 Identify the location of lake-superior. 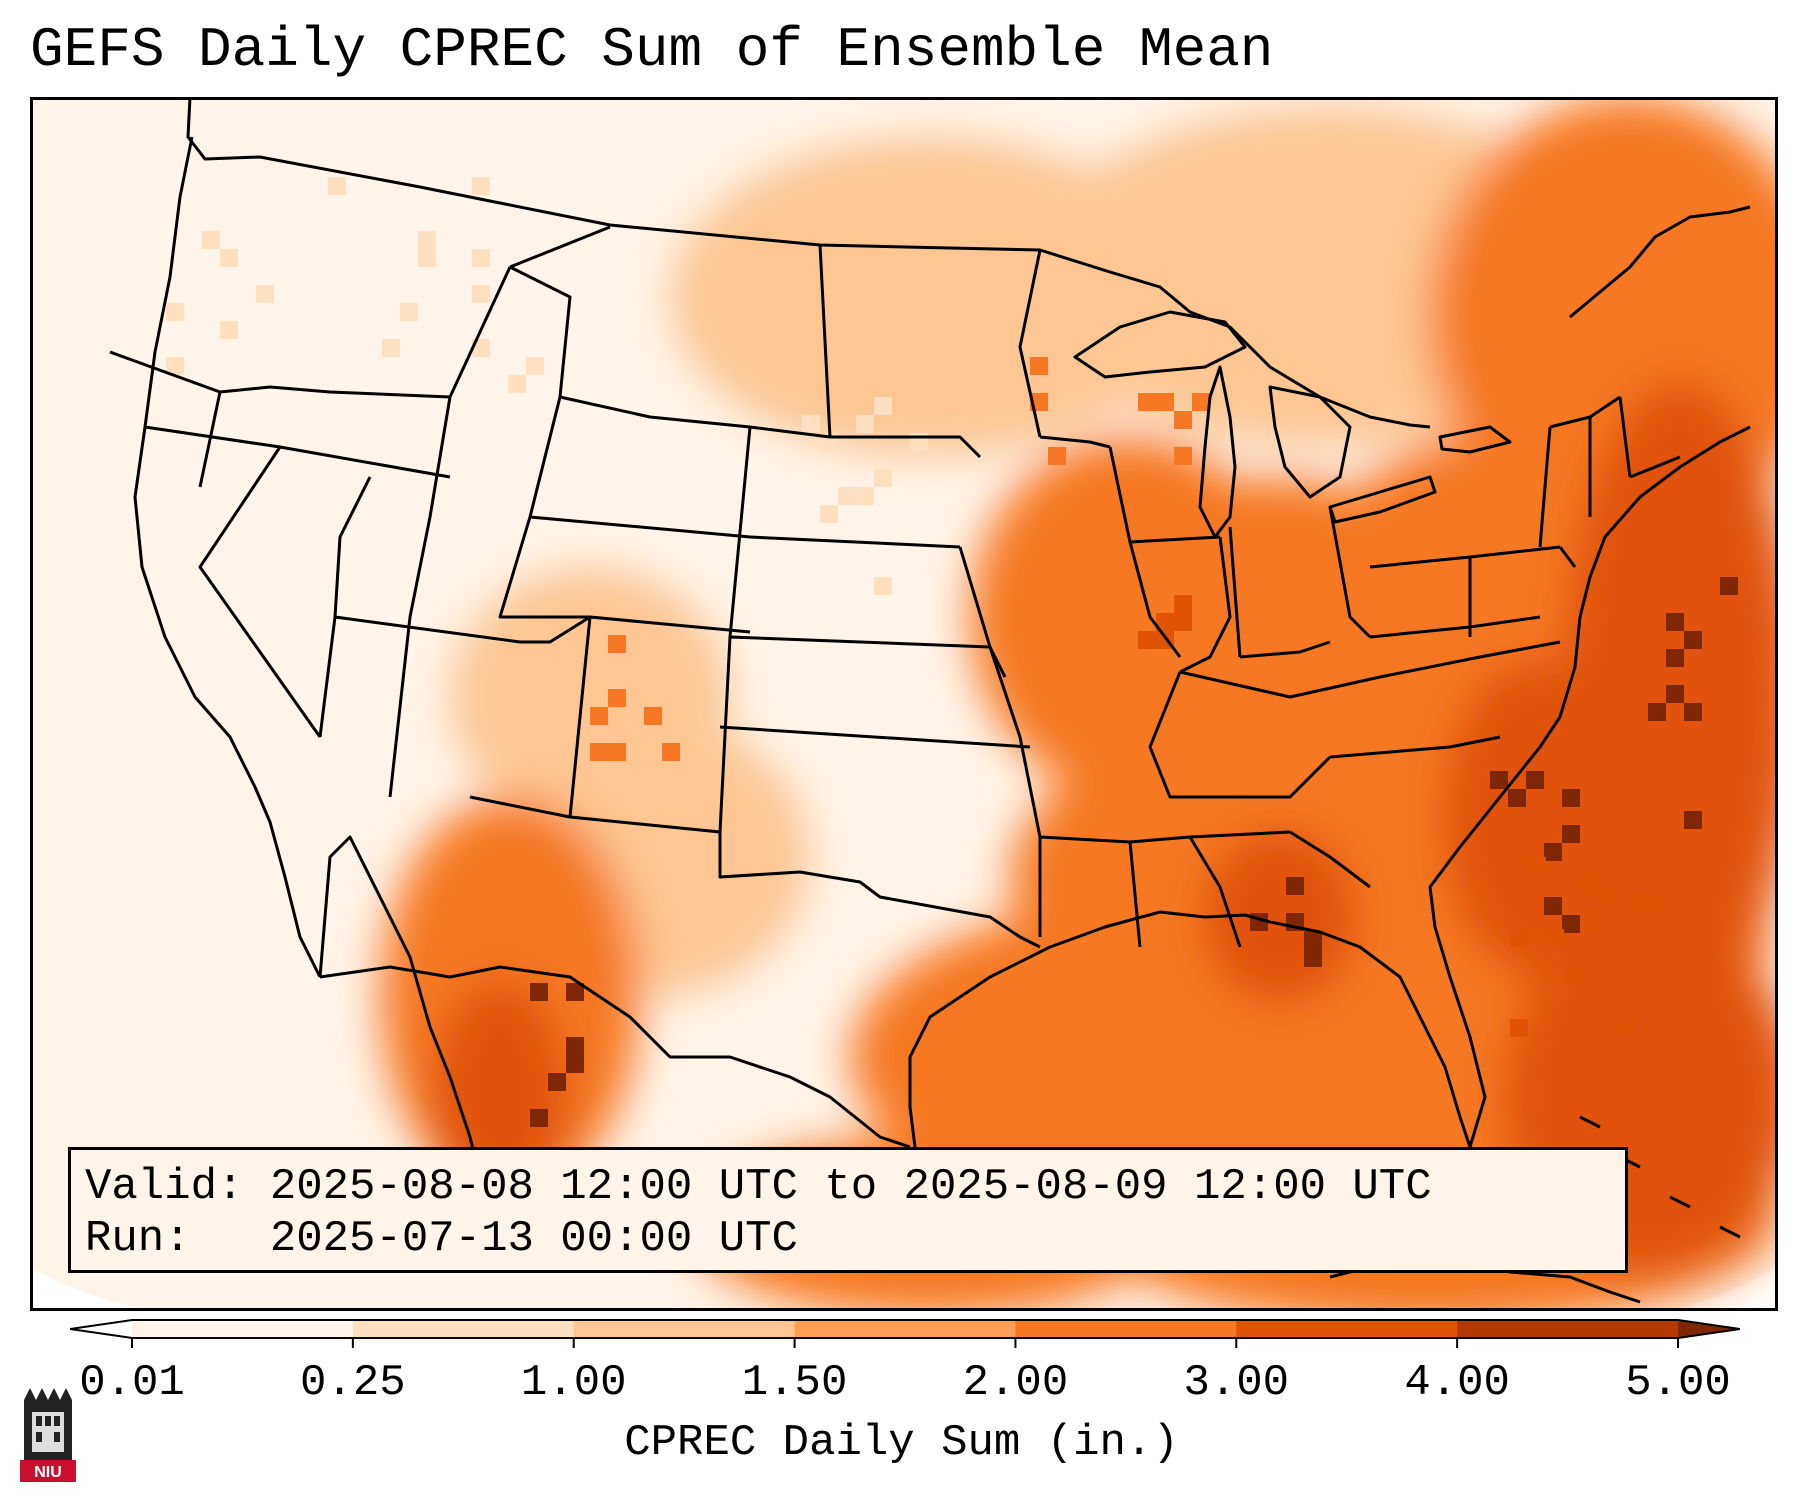
(1160, 344).